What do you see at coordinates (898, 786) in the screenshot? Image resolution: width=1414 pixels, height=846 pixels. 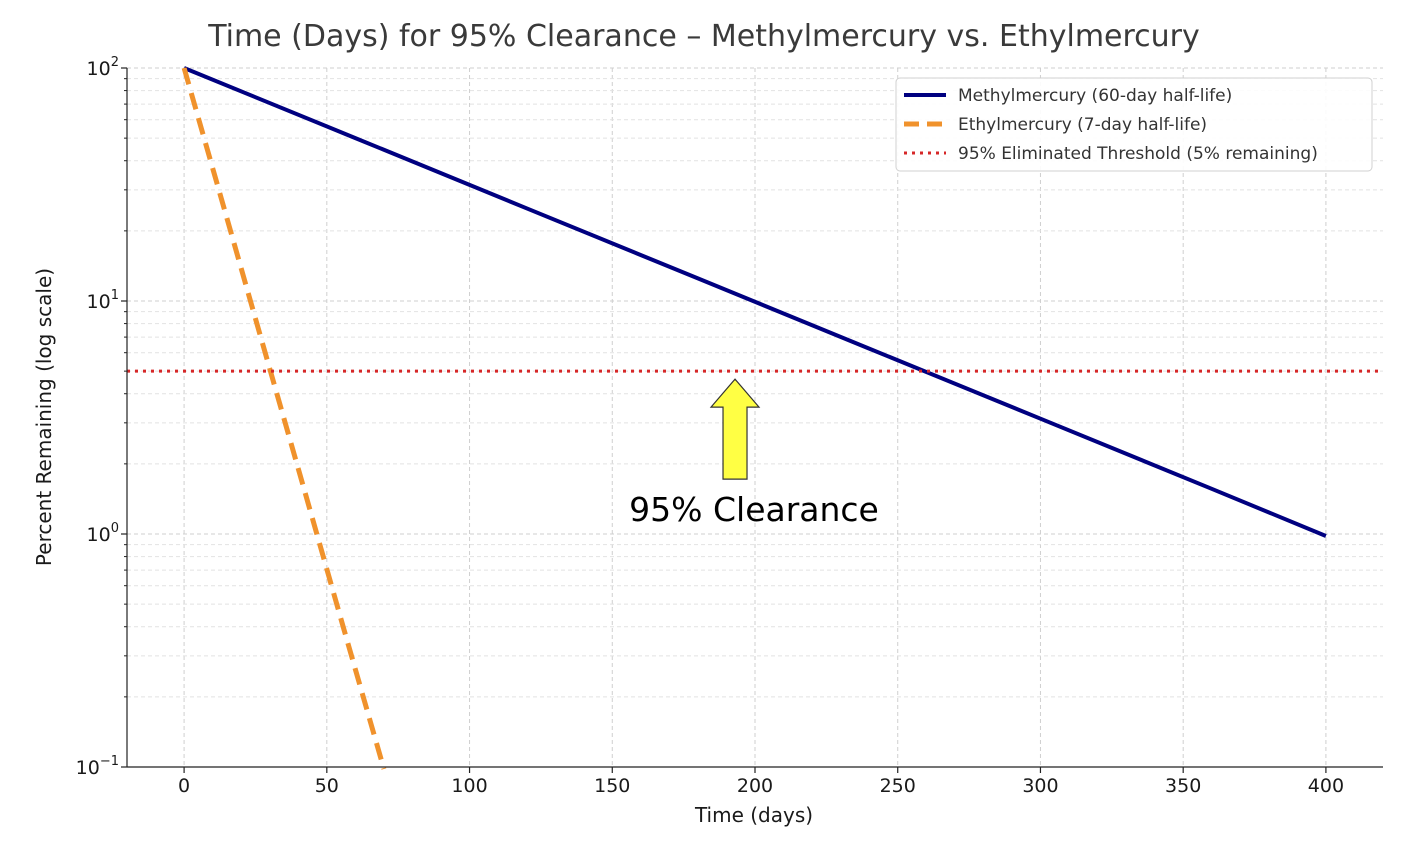 I see `x-tick-label: 250` at bounding box center [898, 786].